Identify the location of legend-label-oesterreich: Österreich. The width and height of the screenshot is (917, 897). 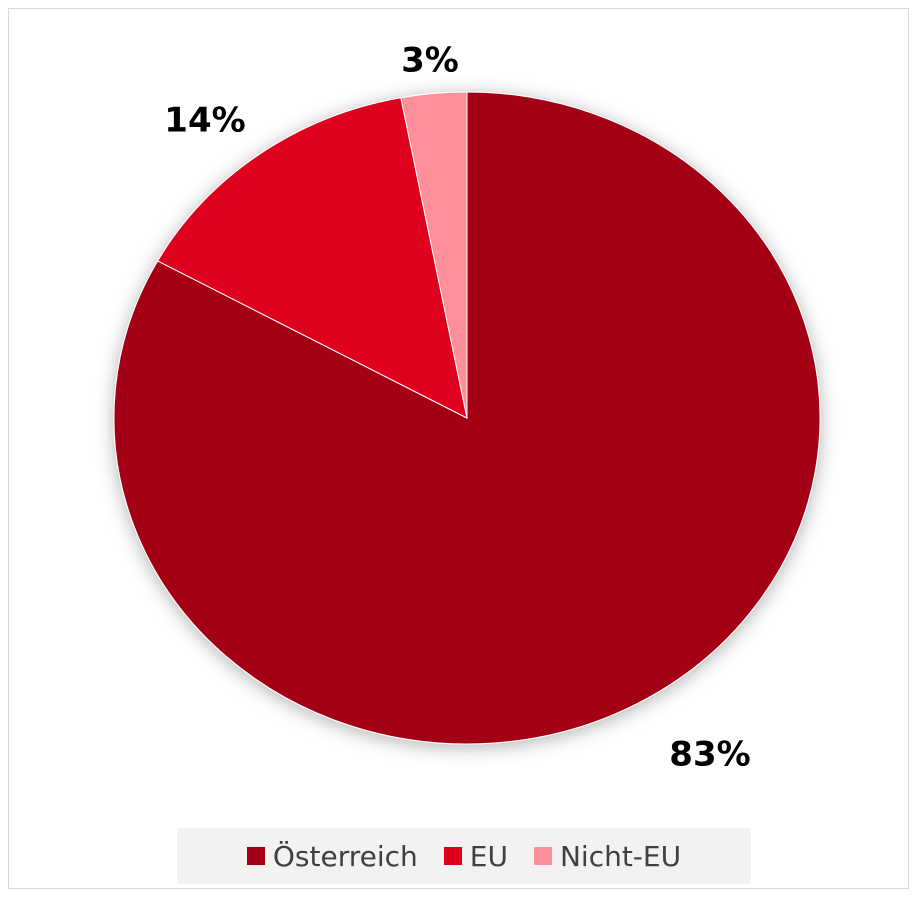
(345, 856).